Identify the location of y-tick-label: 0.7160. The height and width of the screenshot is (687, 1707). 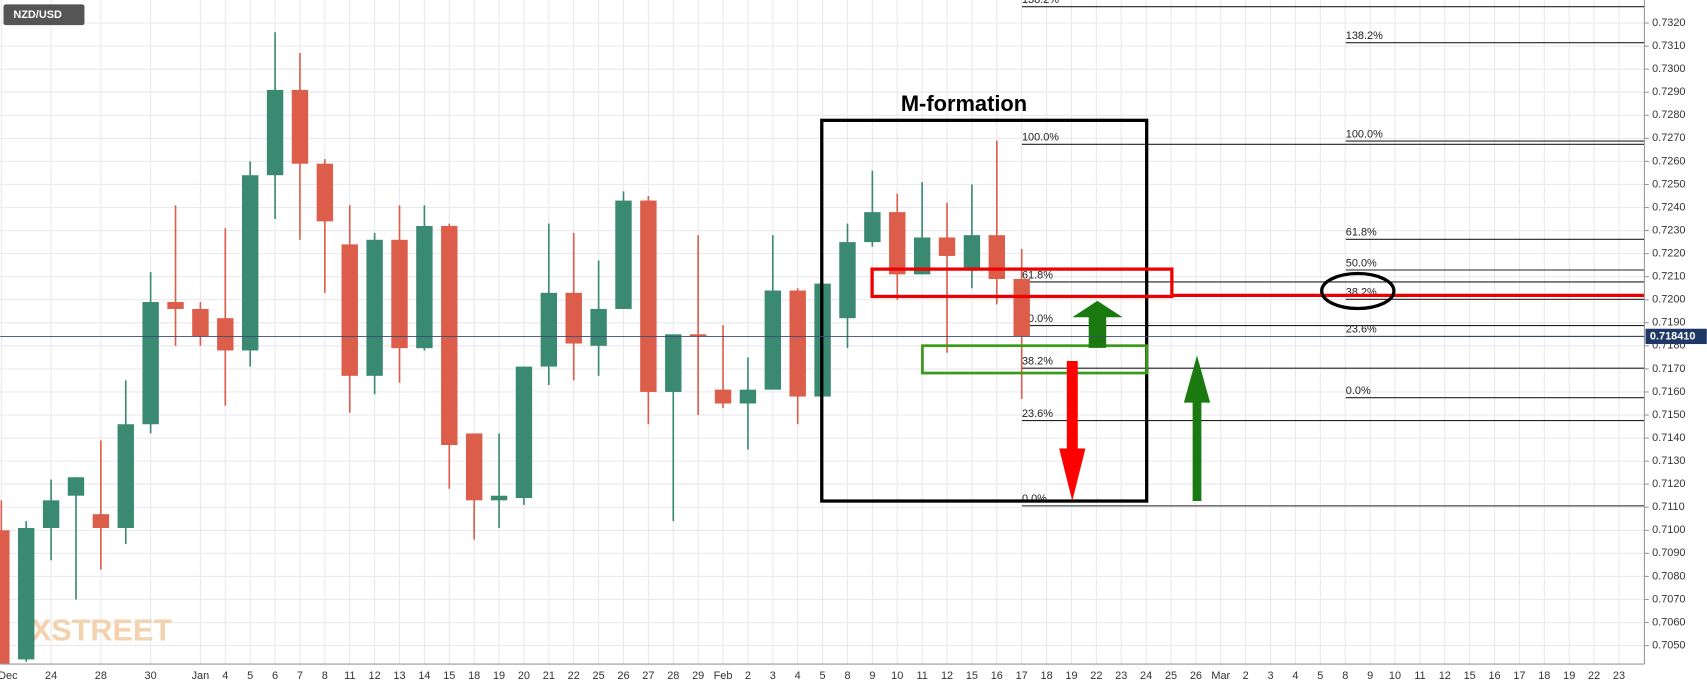
(1668, 392).